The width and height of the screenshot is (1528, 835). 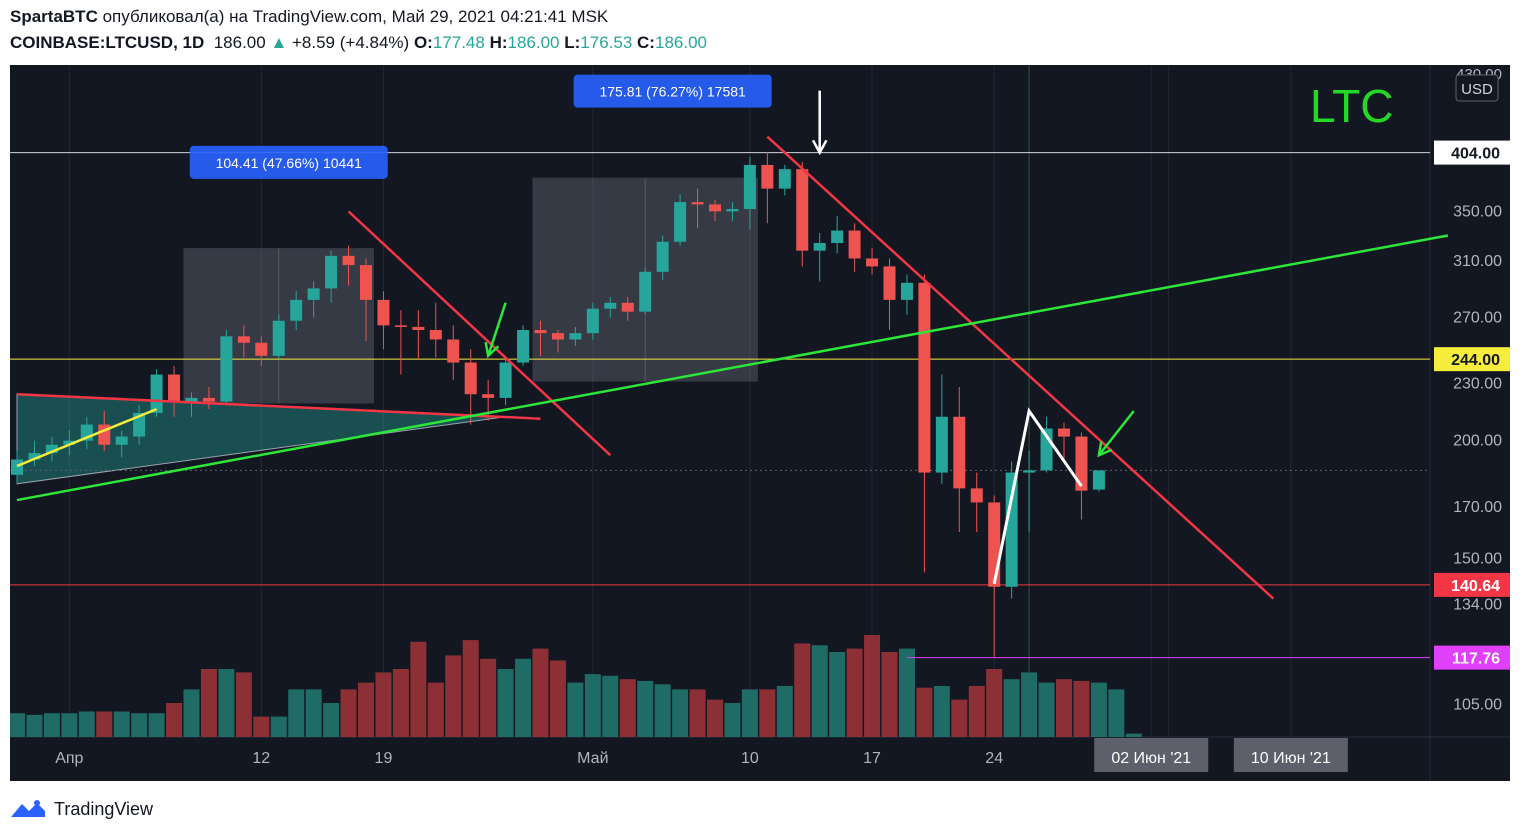 I want to click on high-label: H:, so click(x=498, y=42).